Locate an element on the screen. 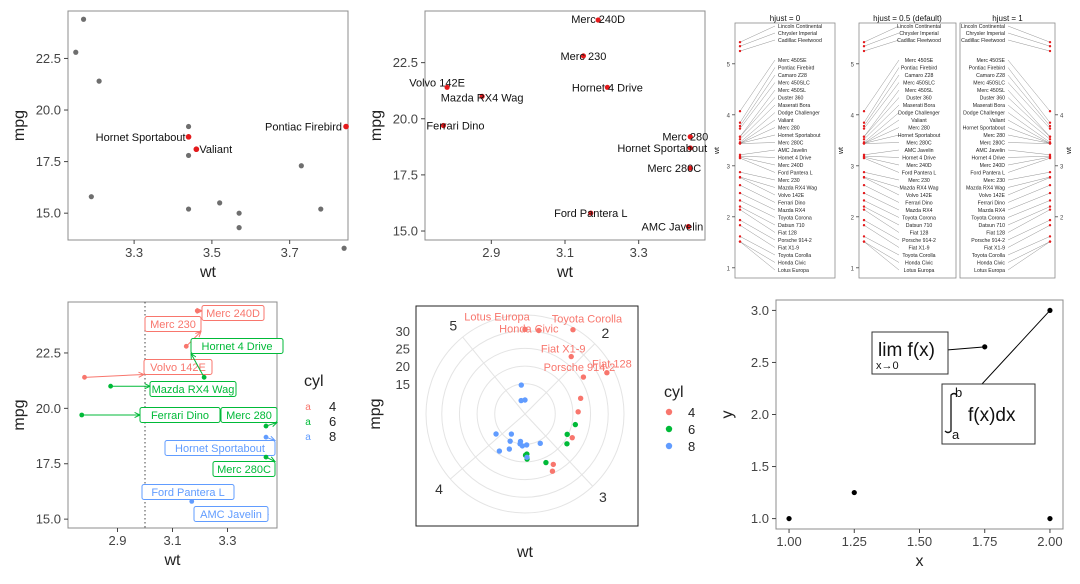 The width and height of the screenshot is (1080, 584). y-tick-label: 2.0 is located at coordinates (760, 414).